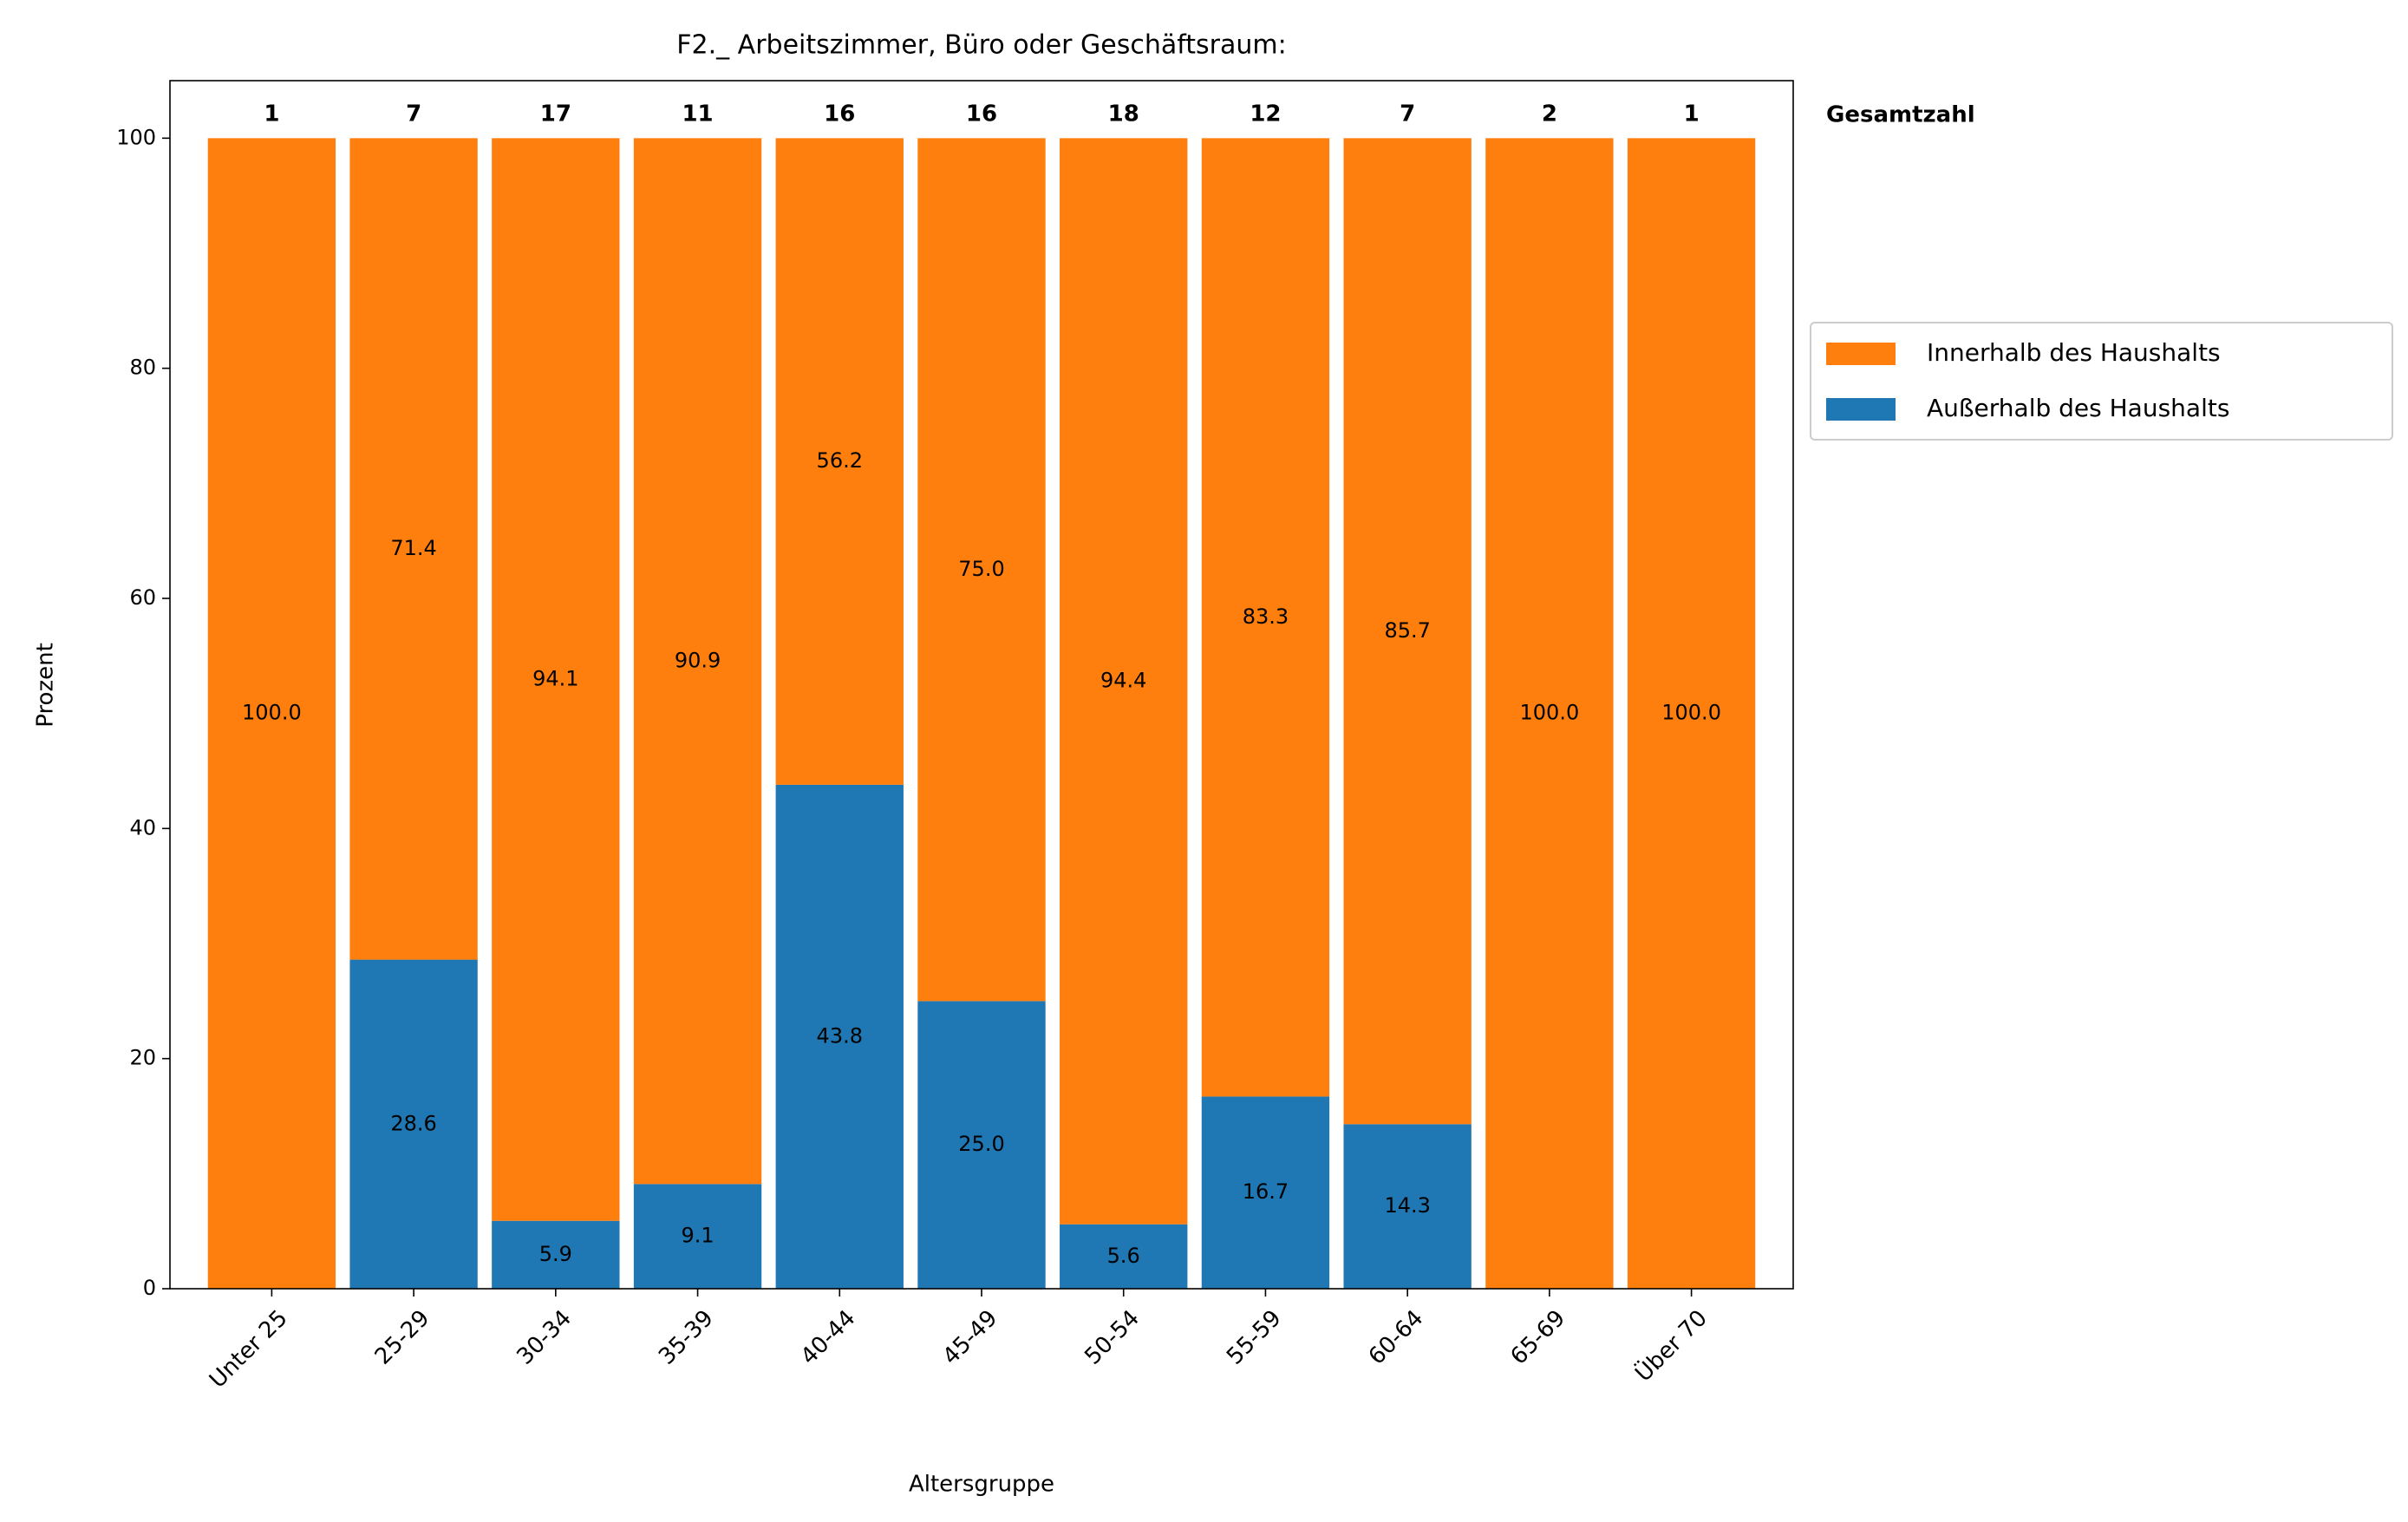  What do you see at coordinates (2074, 352) in the screenshot?
I see `legend-label: Innerhalb des Haushalts` at bounding box center [2074, 352].